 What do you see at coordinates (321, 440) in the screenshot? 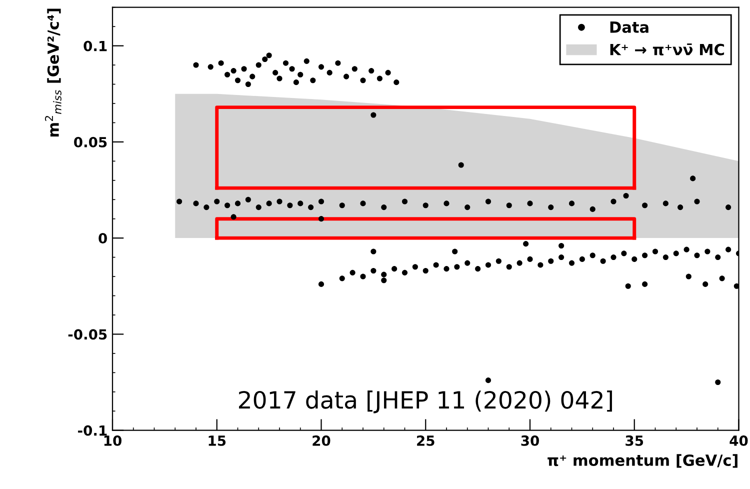
I see `x-tick-label: 20` at bounding box center [321, 440].